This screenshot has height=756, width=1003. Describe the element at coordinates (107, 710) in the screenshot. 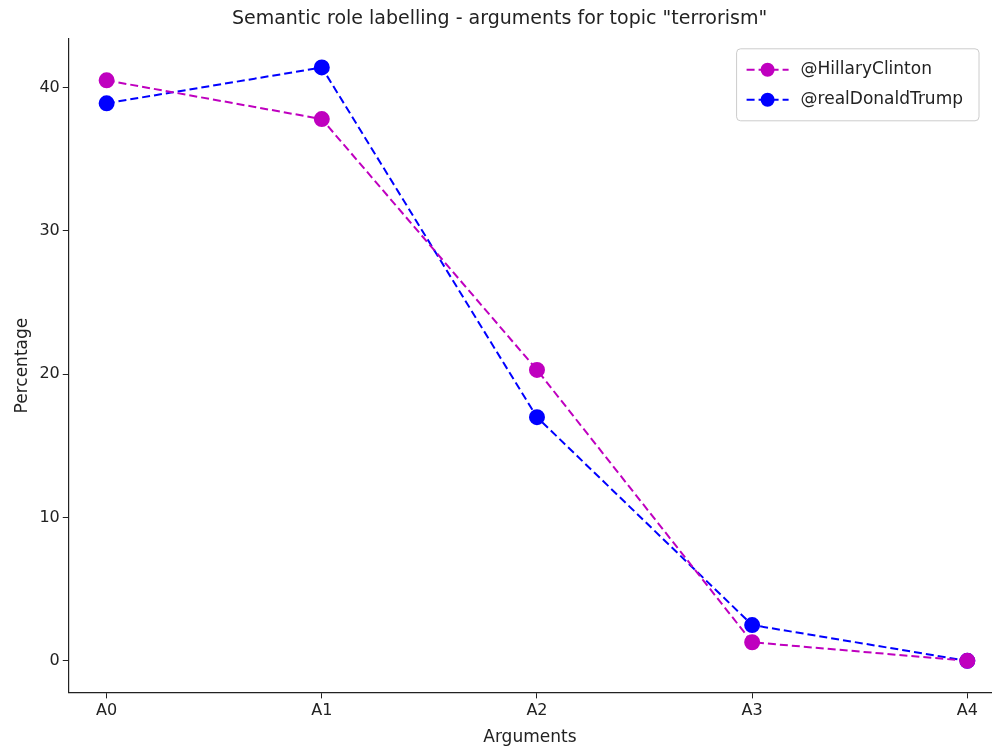

I see `x-tick-label: A0` at that location.